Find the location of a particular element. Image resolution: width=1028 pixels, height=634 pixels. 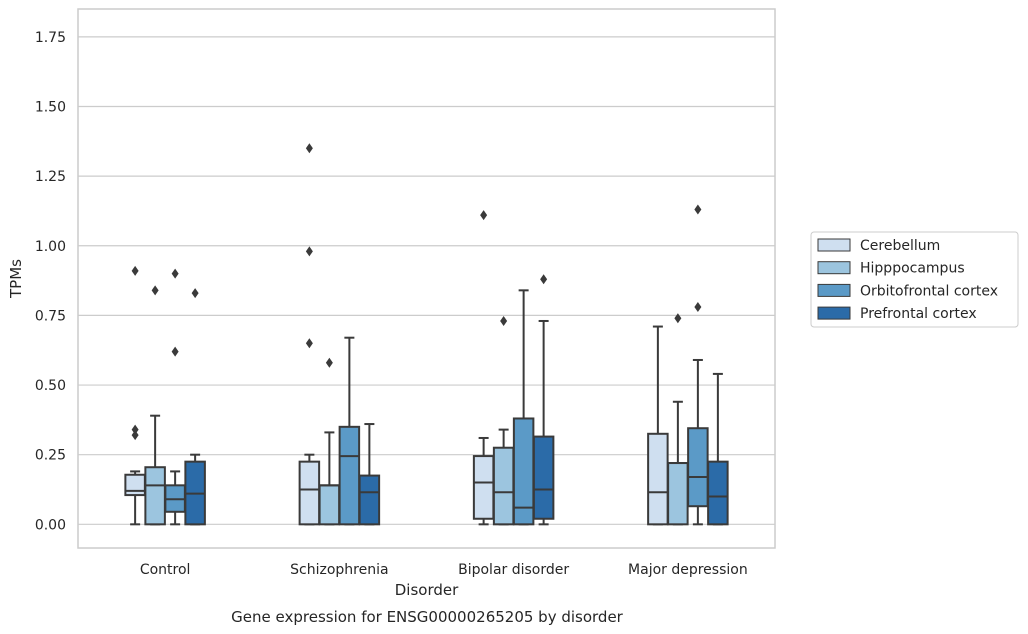

y-tick-label: 1.75 is located at coordinates (50, 38).